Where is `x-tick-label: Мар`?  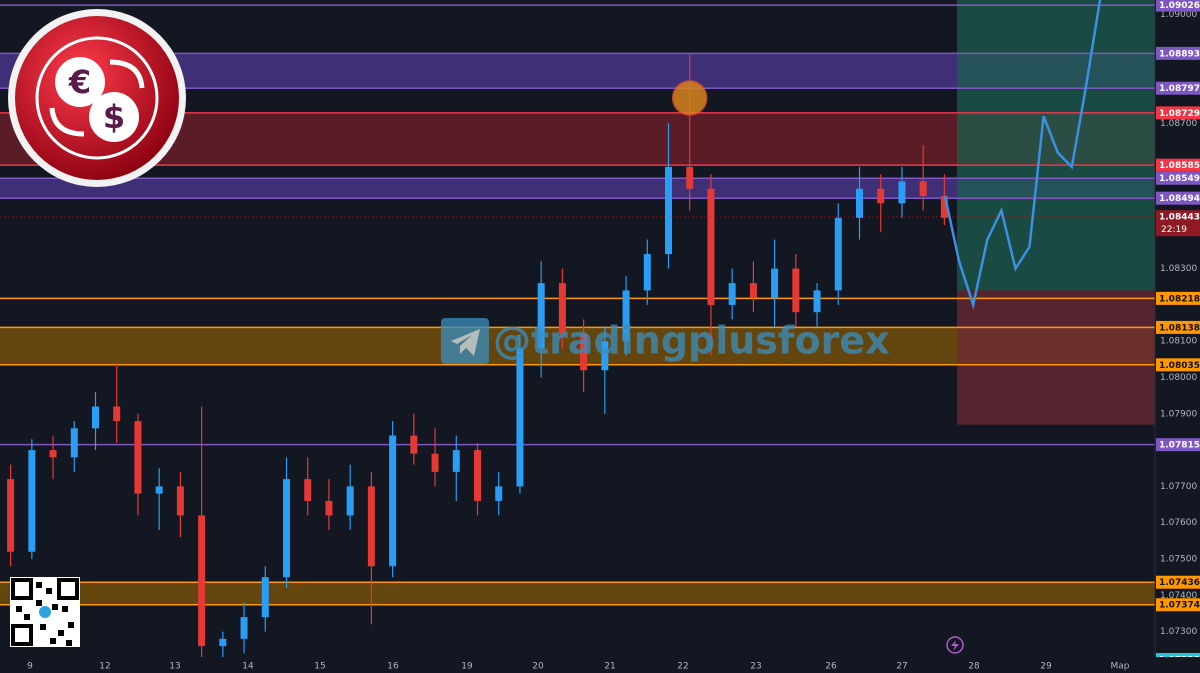
x-tick-label: Мар is located at coordinates (1120, 667).